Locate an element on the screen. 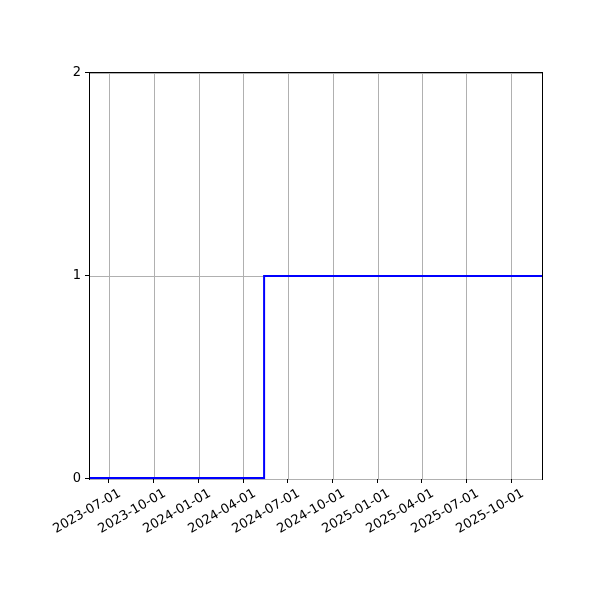 The height and width of the screenshot is (600, 600). y-tick-label: 1 is located at coordinates (76, 275).